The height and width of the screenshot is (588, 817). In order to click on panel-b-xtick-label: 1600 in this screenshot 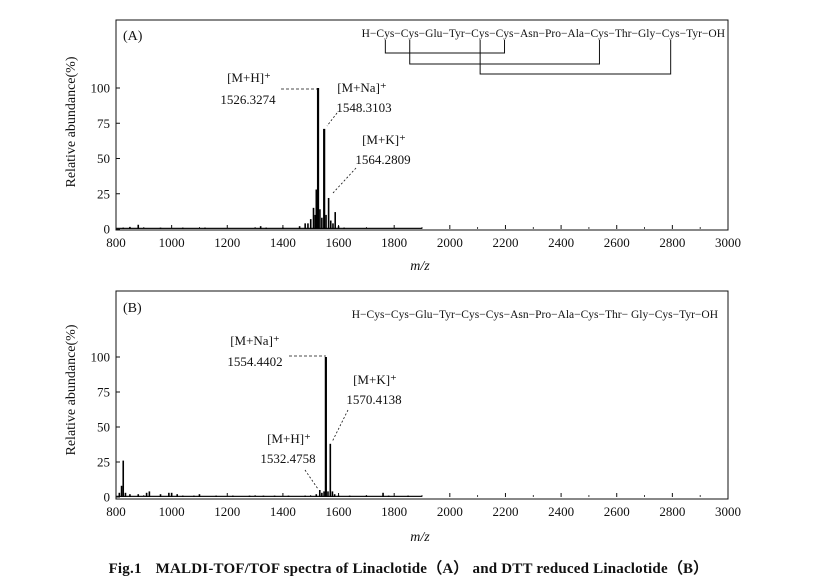, I will do `click(339, 511)`.